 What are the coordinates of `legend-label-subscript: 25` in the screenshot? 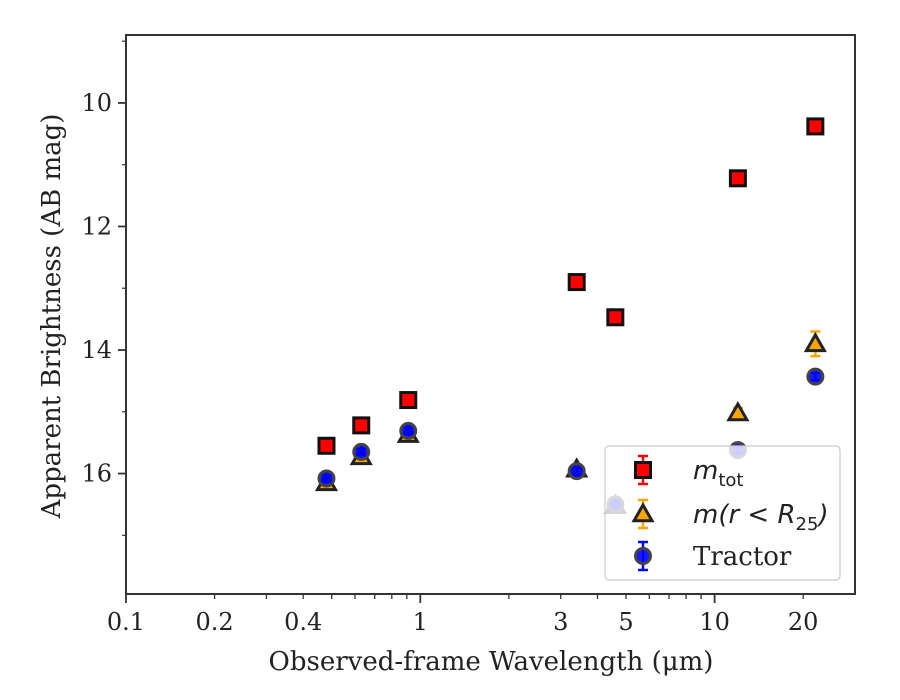 It's located at (807, 524).